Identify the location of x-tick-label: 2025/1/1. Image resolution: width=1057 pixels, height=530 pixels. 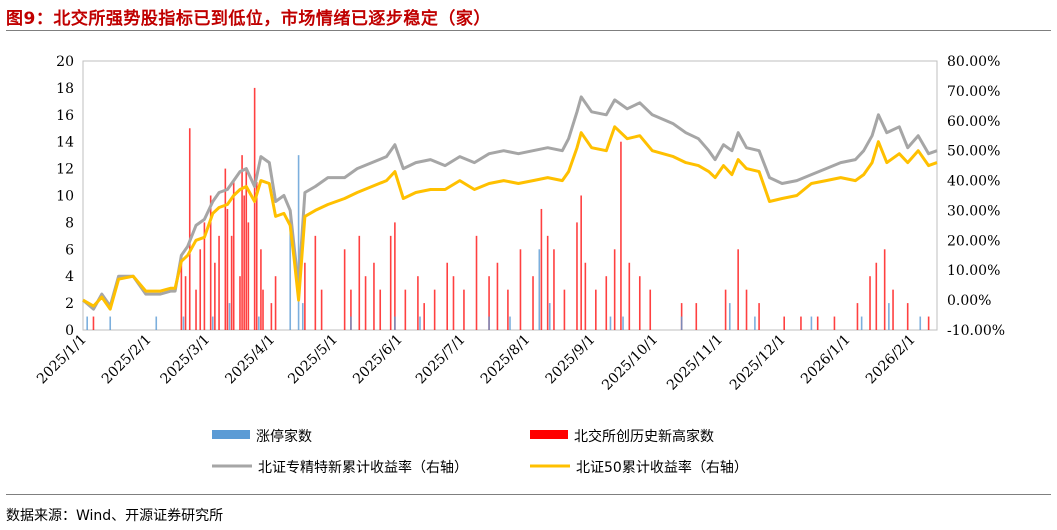
(62, 360).